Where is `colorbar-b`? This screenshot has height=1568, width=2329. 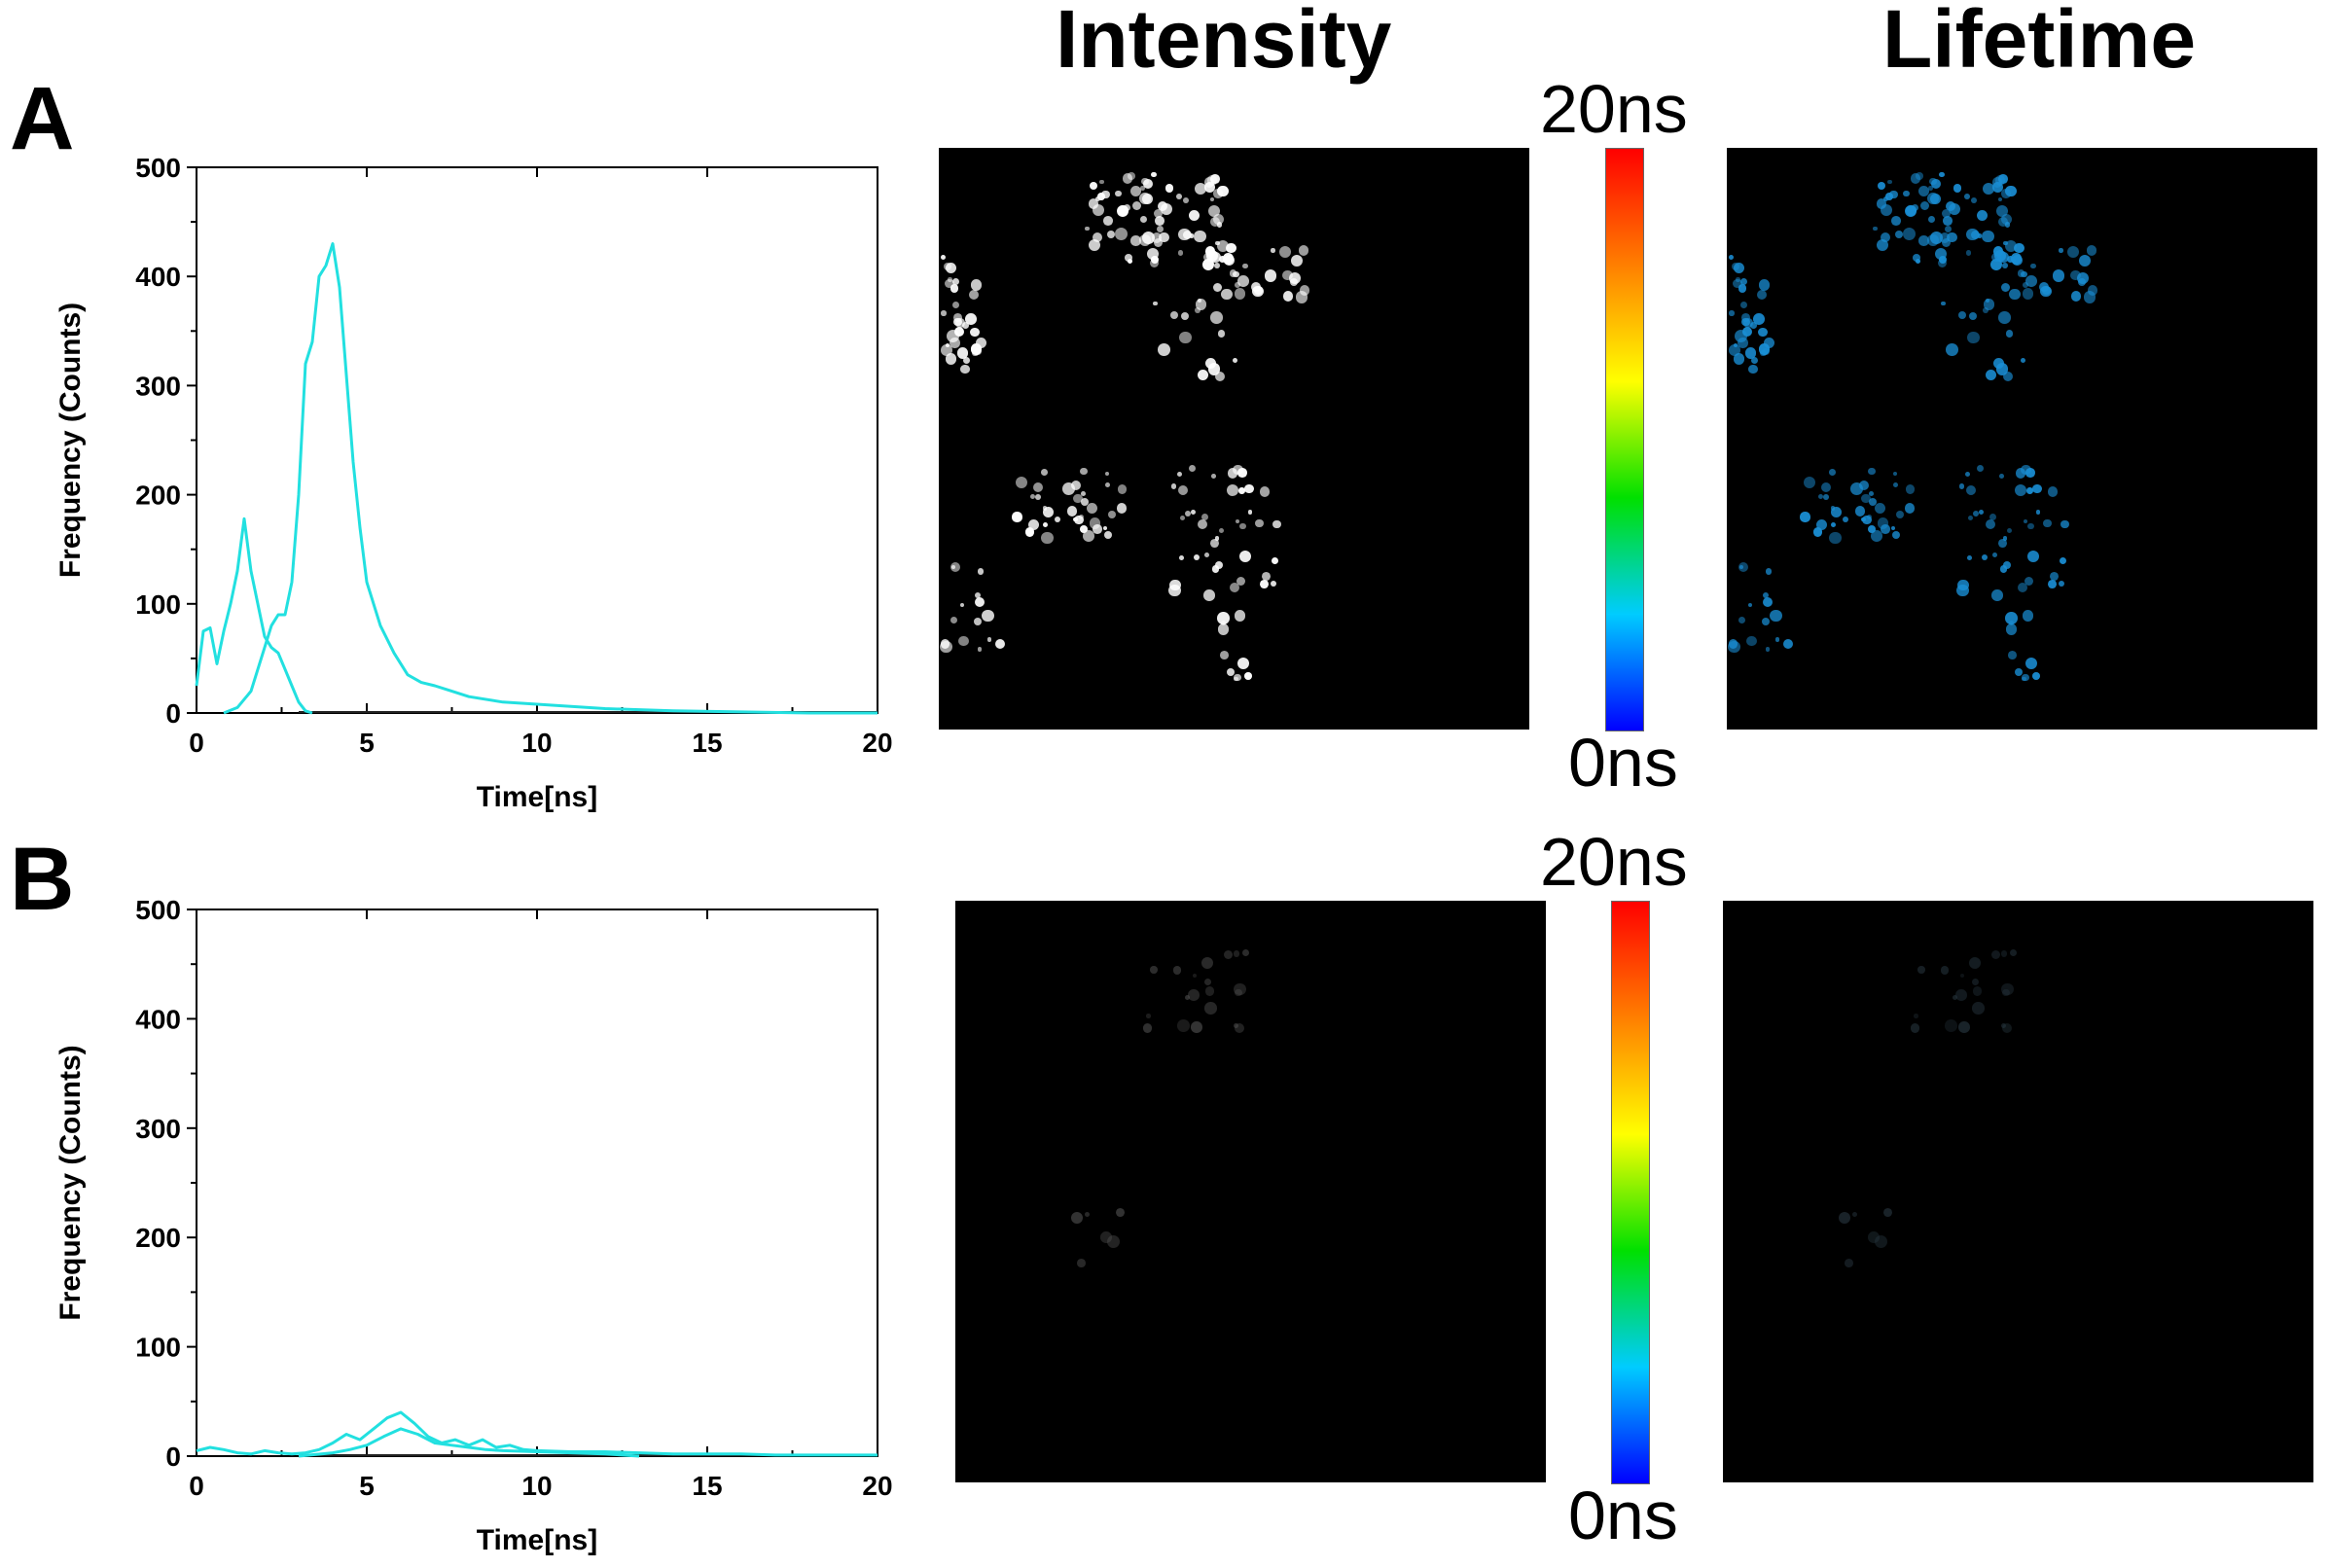 colorbar-b is located at coordinates (1630, 1192).